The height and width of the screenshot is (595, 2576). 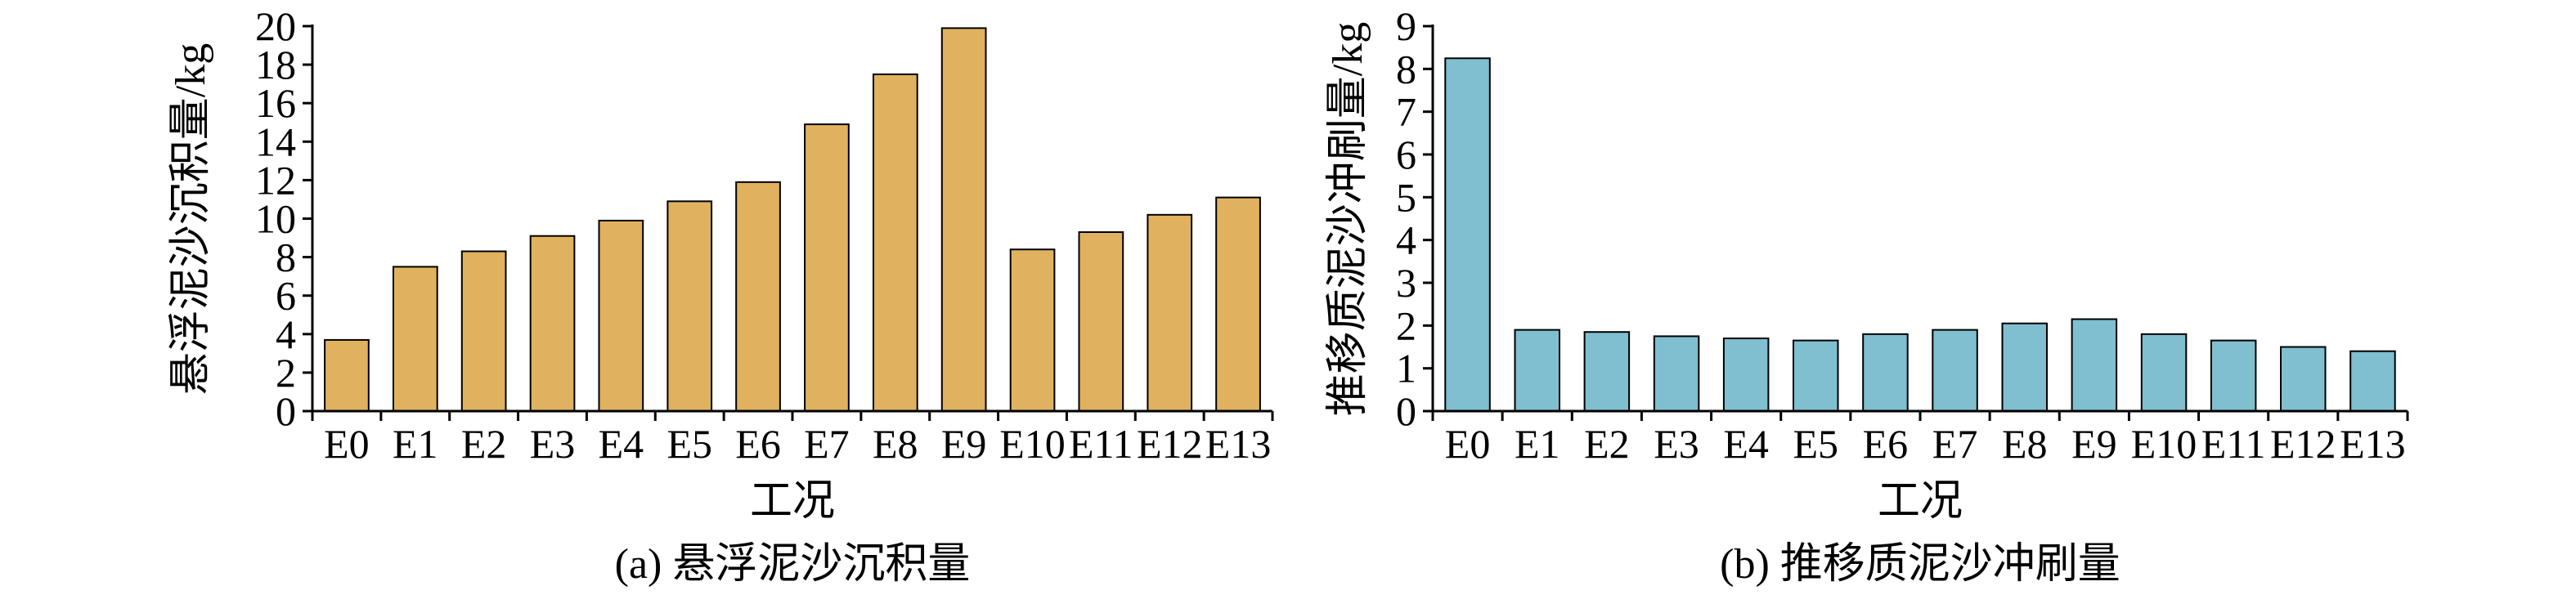 I want to click on a-x-tick-label-e12: E12, so click(x=1170, y=444).